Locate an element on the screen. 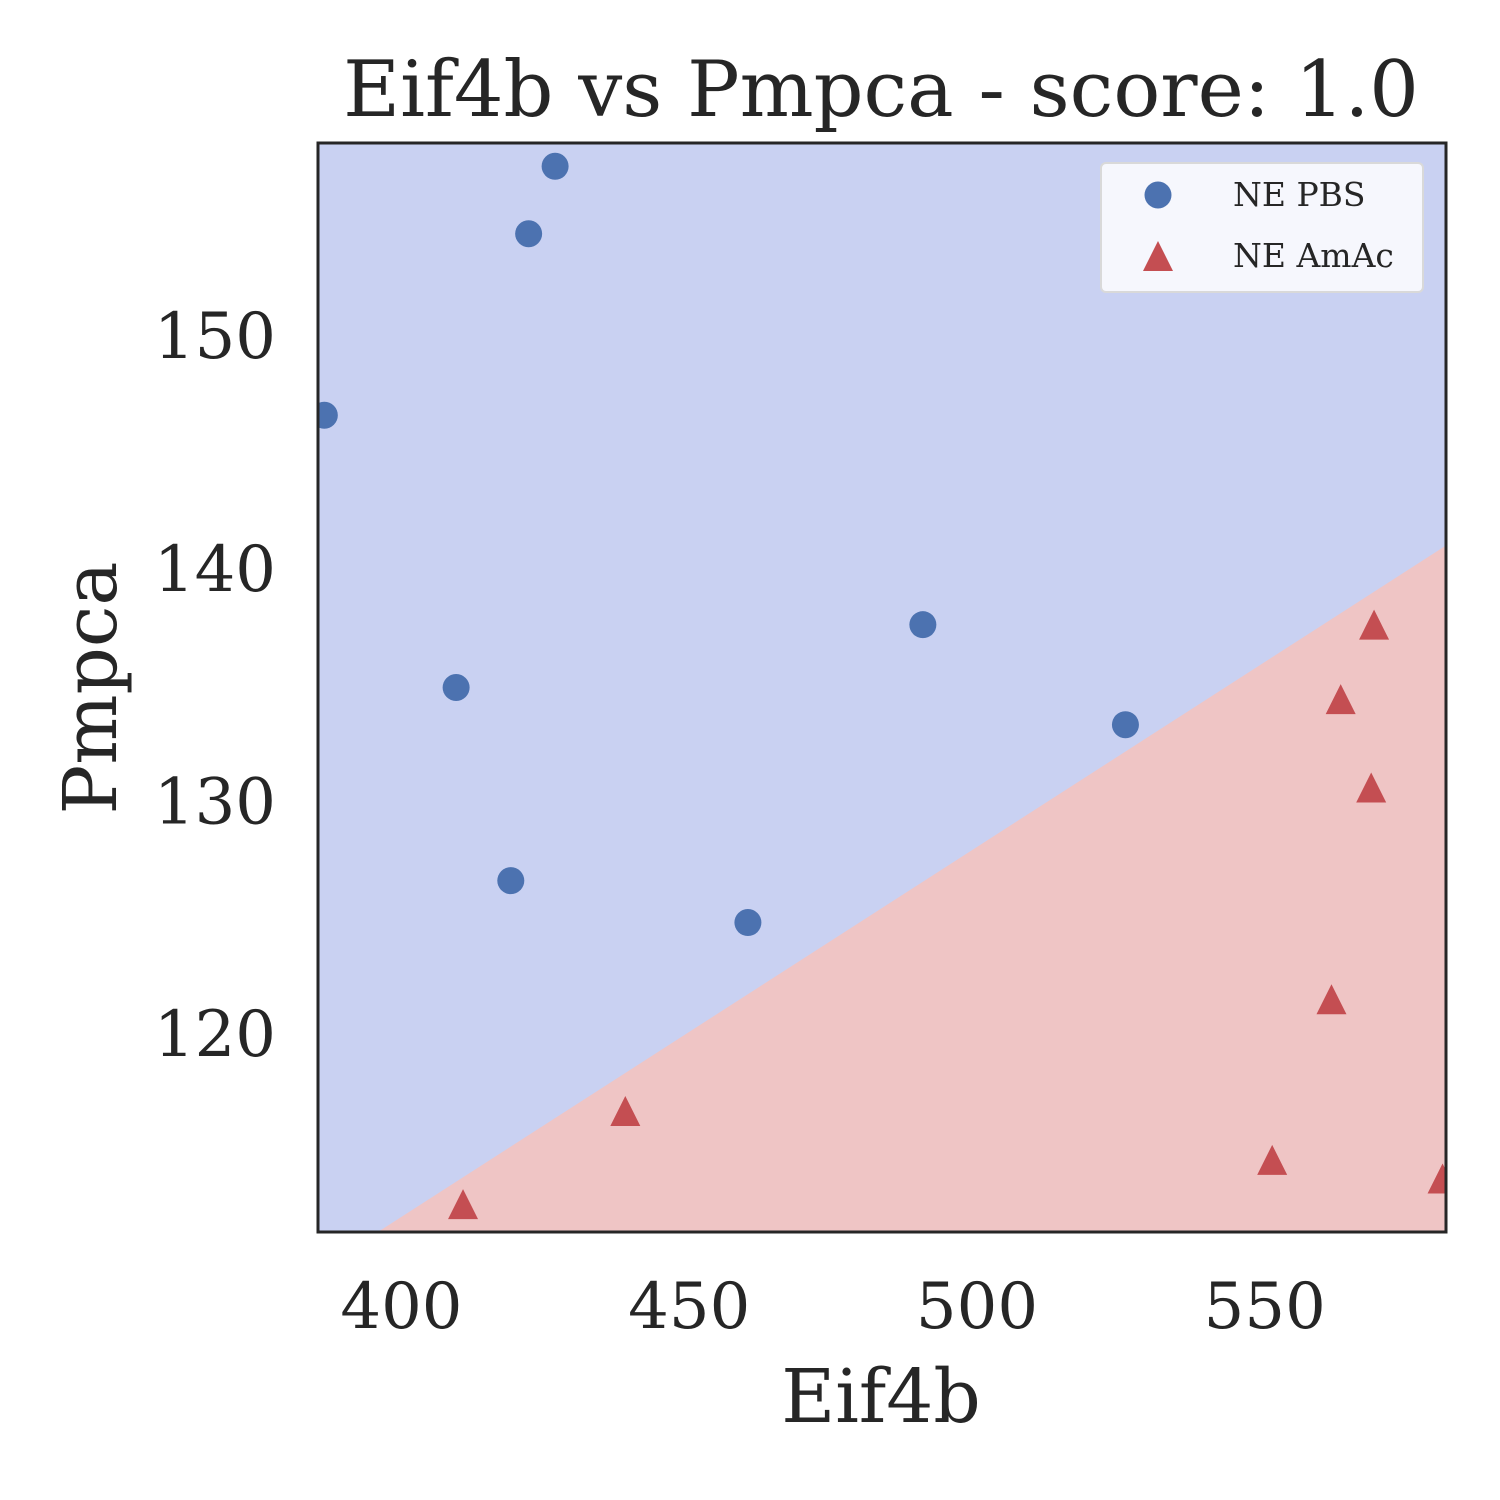  chart-title: Eif4b vs Pmpca - score: 1.0 is located at coordinates (881, 90).